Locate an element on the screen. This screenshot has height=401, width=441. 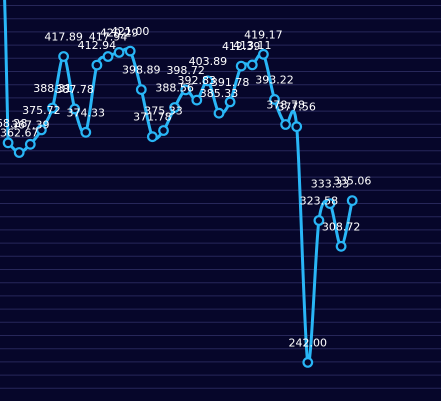
data-label: 421.00 is located at coordinates (130, 31).